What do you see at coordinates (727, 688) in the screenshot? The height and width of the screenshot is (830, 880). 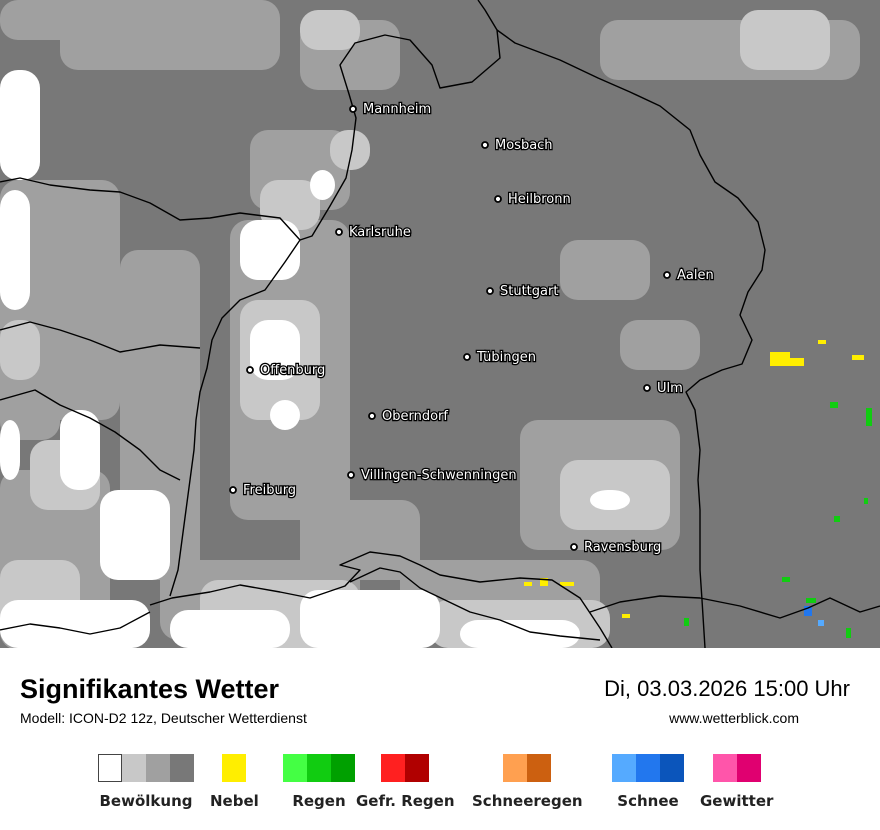 I see `forecast-datetime: Di, 03.03.2026 15:00 Uhr` at bounding box center [727, 688].